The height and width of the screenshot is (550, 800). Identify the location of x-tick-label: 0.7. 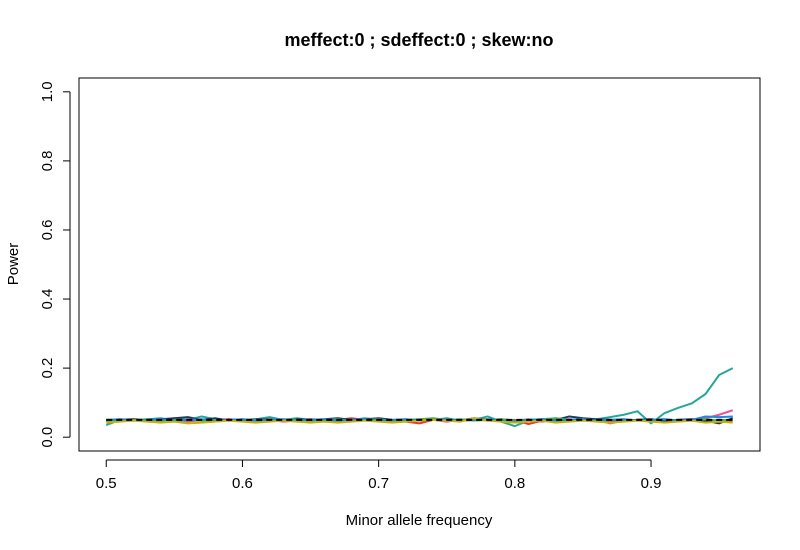
(378, 483).